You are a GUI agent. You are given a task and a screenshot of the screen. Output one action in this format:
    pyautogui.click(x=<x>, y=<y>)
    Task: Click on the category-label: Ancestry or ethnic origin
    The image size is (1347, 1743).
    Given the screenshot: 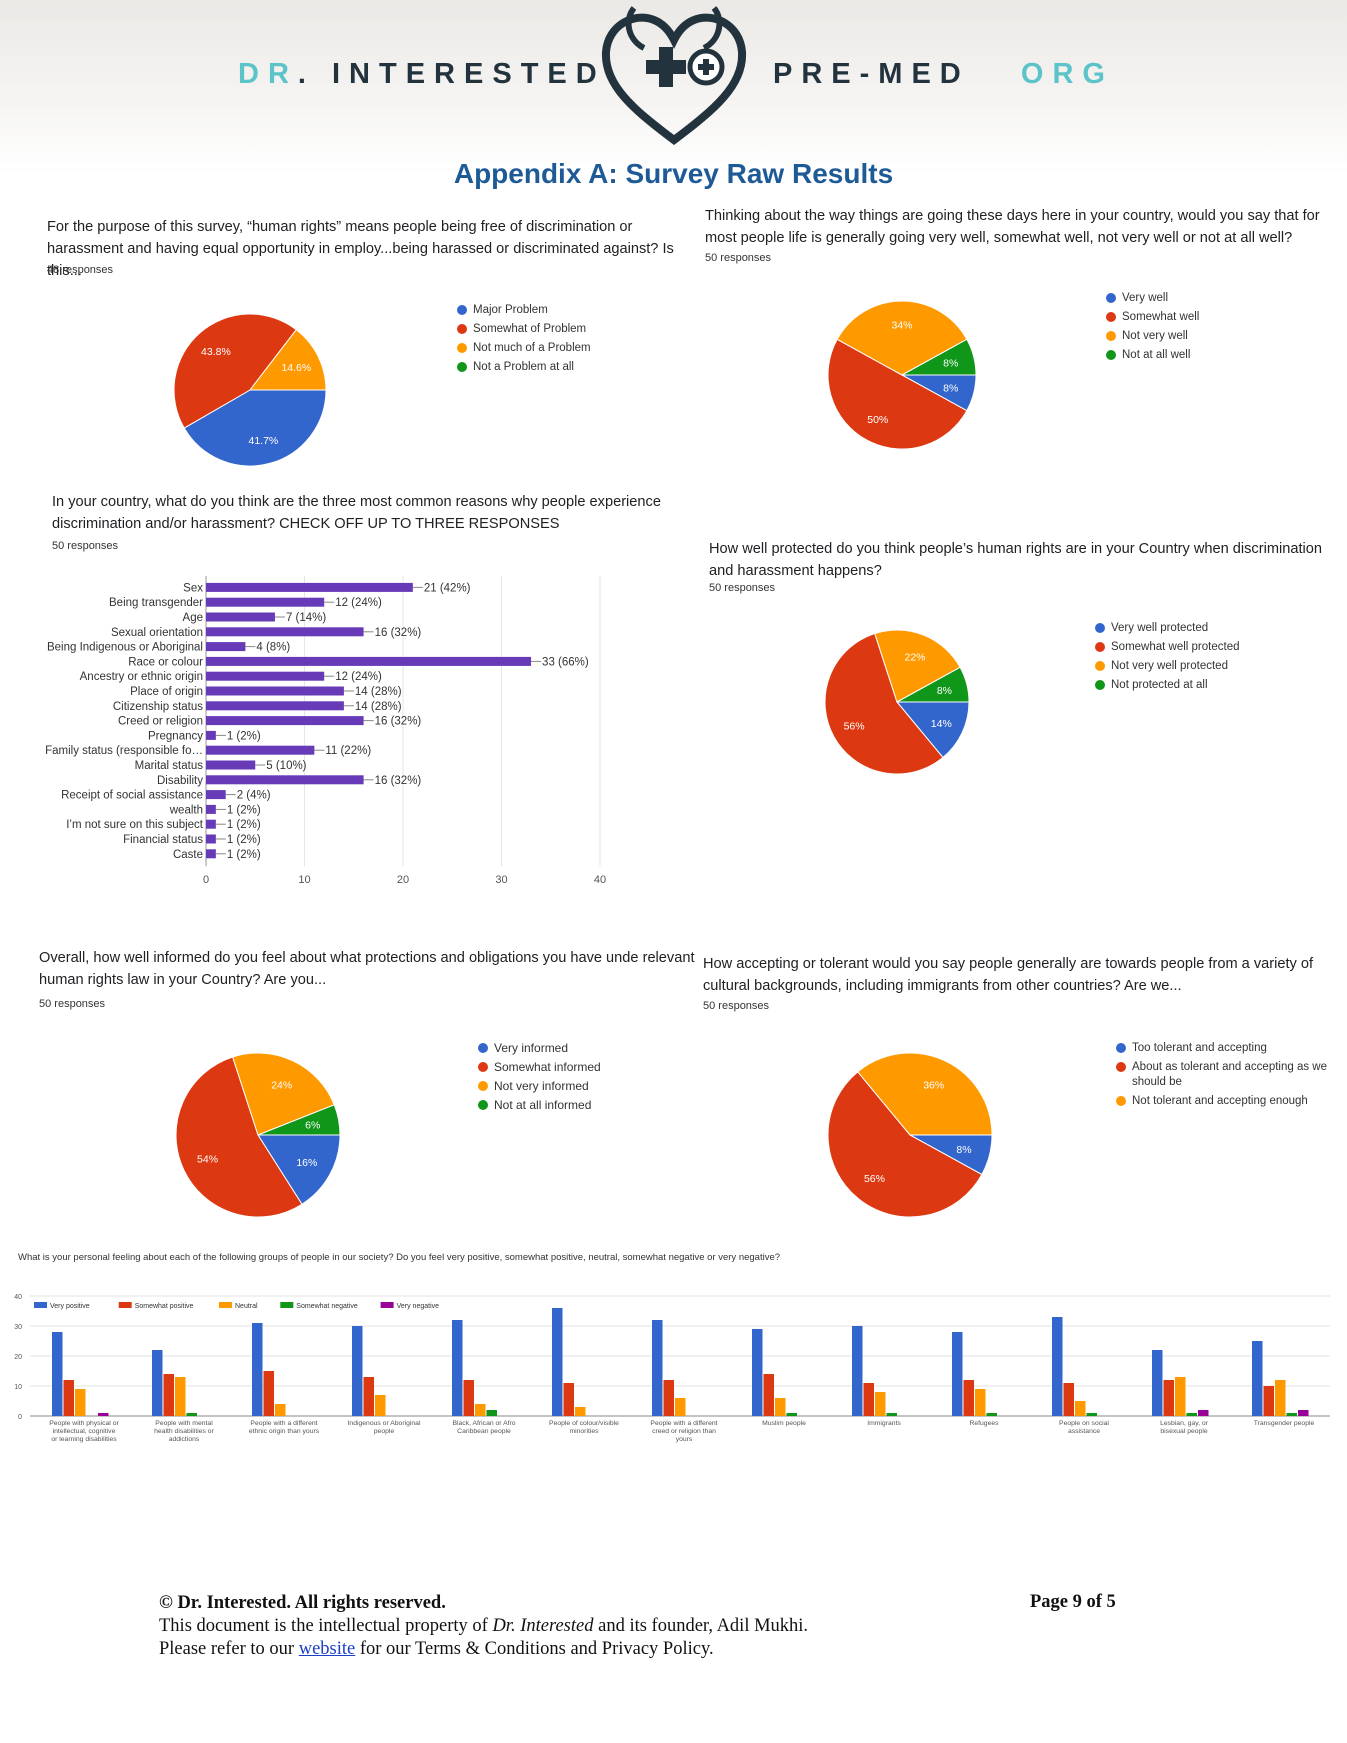 What is the action you would take?
    pyautogui.click(x=141, y=677)
    